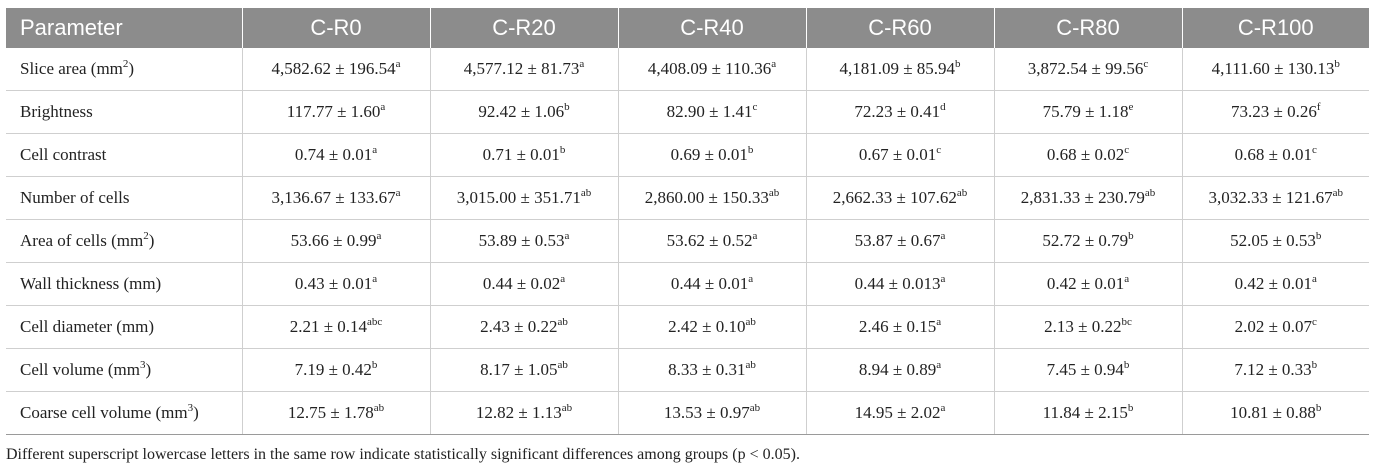 This screenshot has width=1375, height=471. What do you see at coordinates (1085, 240) in the screenshot?
I see `mean-sd-value: 52.72 ± 0.79` at bounding box center [1085, 240].